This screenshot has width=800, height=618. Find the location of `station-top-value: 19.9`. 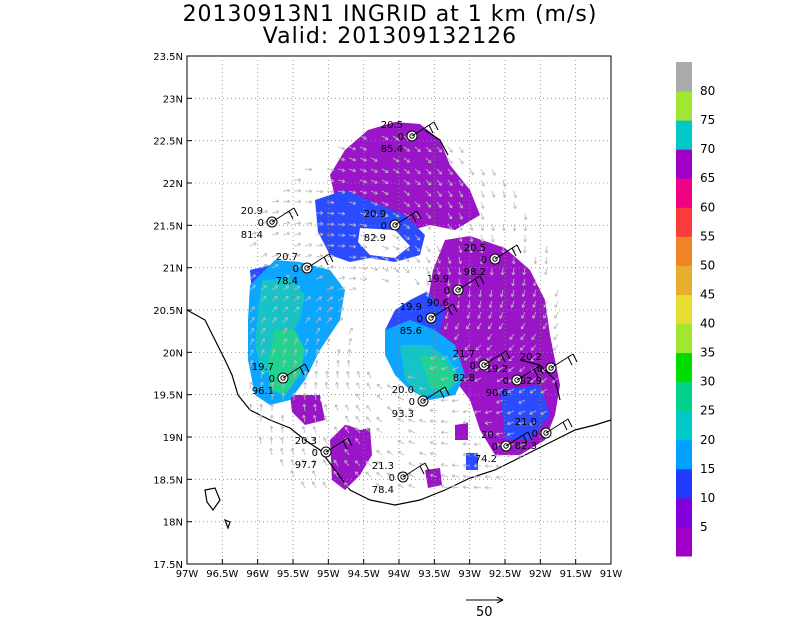

station-top-value: 19.9 is located at coordinates (411, 307).